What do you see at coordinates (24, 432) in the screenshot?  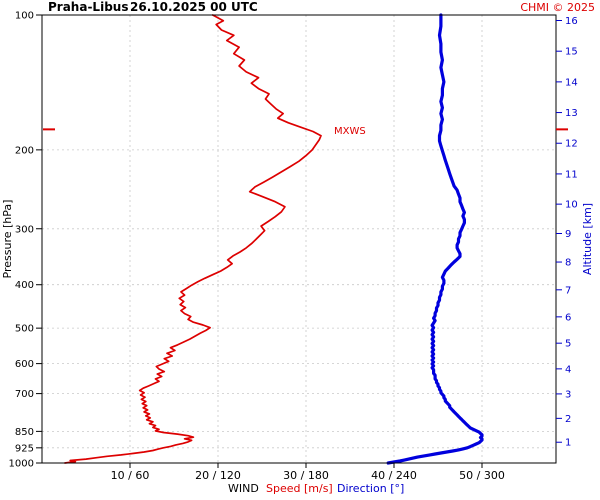 I see `pressure-tick-label: 850` at bounding box center [24, 432].